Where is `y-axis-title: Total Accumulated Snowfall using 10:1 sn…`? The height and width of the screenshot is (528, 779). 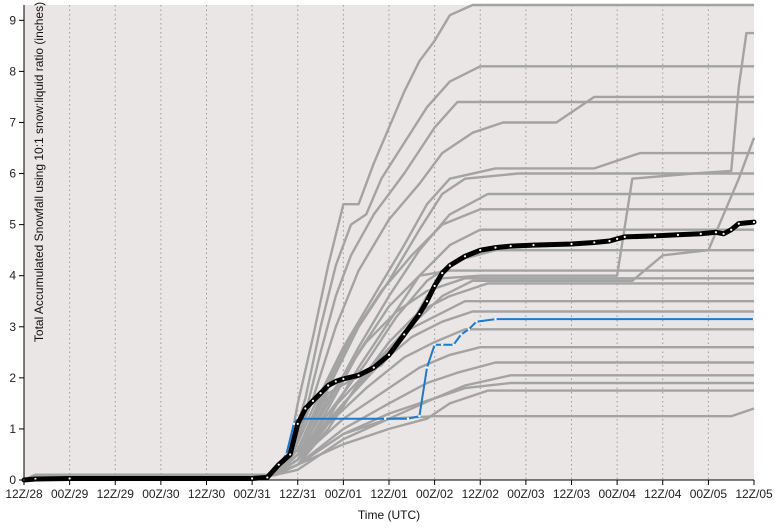 y-axis-title: Total Accumulated Snowfall using 10:1 sn… is located at coordinates (39, 172).